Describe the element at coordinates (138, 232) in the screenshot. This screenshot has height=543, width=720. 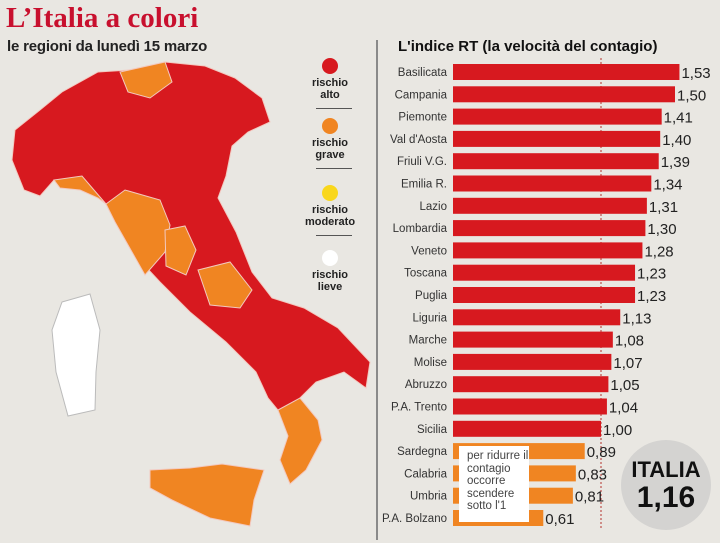
I see `map-region-toscana` at that location.